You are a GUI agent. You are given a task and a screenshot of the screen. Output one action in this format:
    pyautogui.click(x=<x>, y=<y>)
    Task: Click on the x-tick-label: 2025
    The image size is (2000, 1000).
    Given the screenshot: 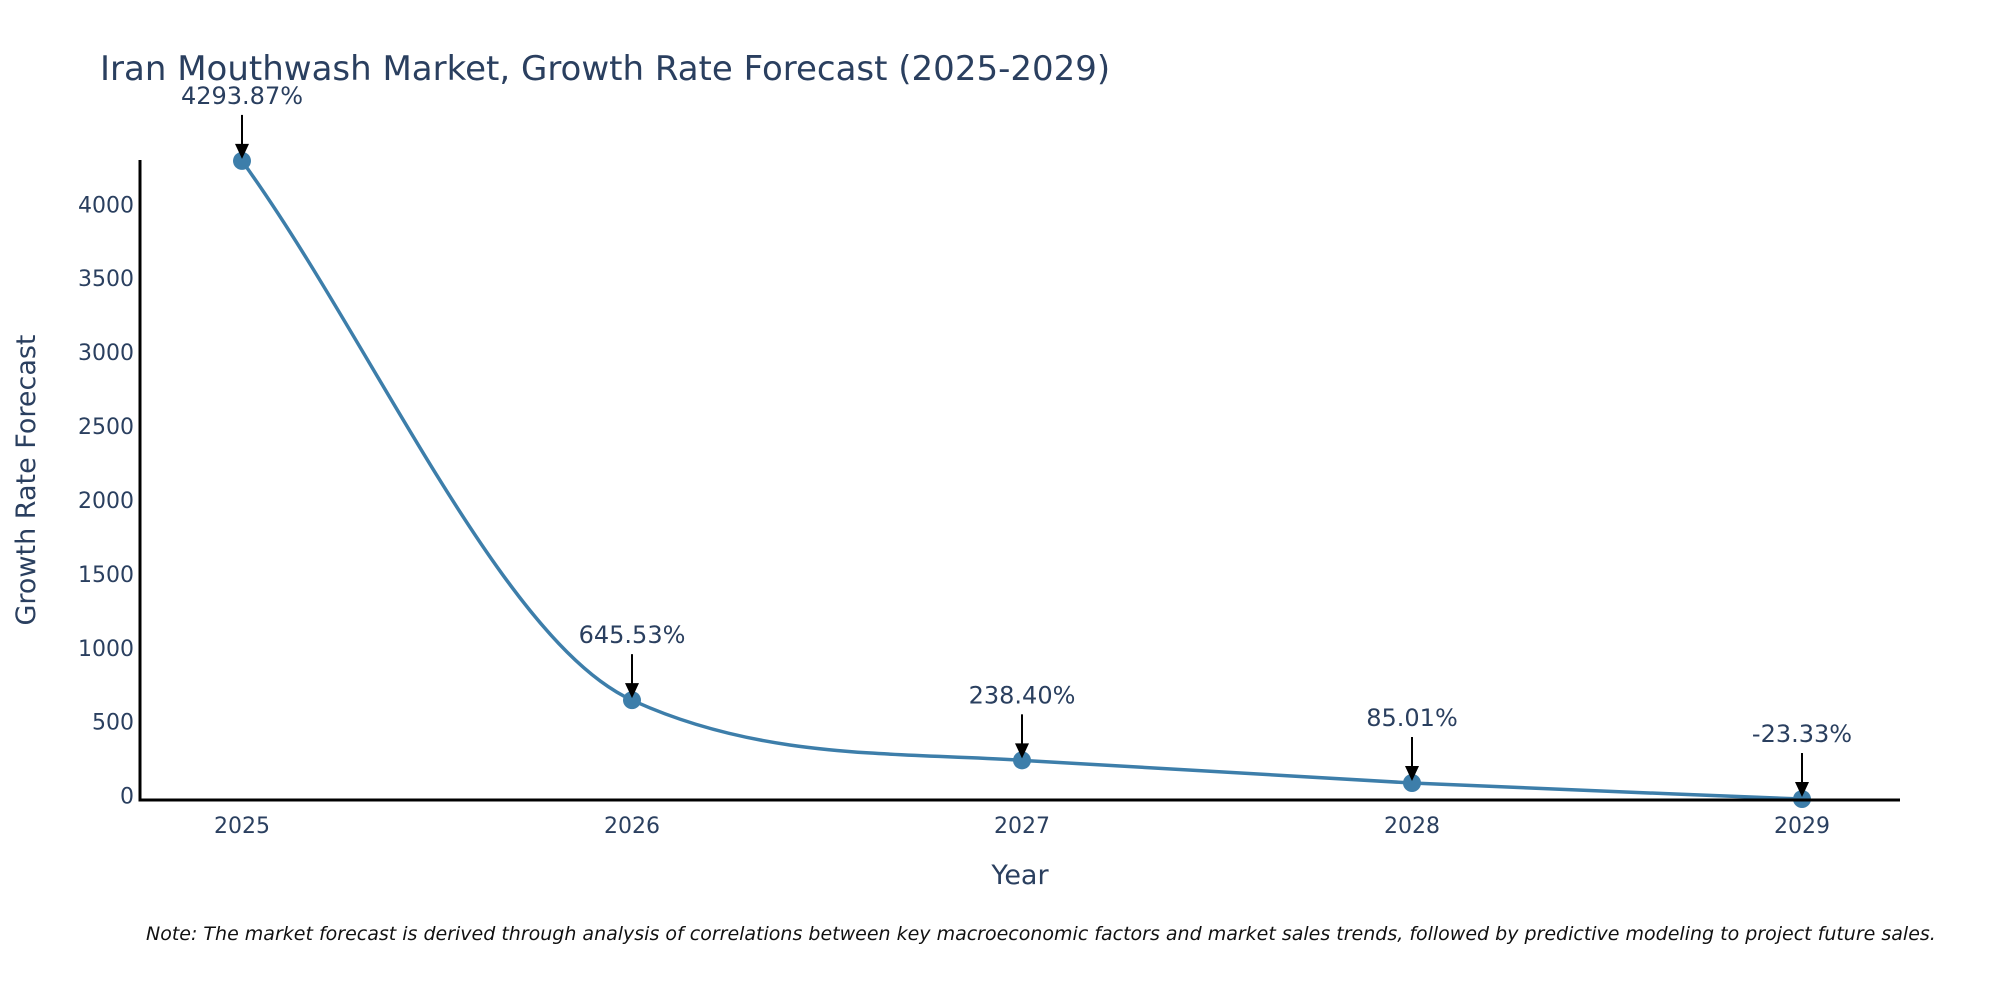 What is the action you would take?
    pyautogui.click(x=242, y=826)
    